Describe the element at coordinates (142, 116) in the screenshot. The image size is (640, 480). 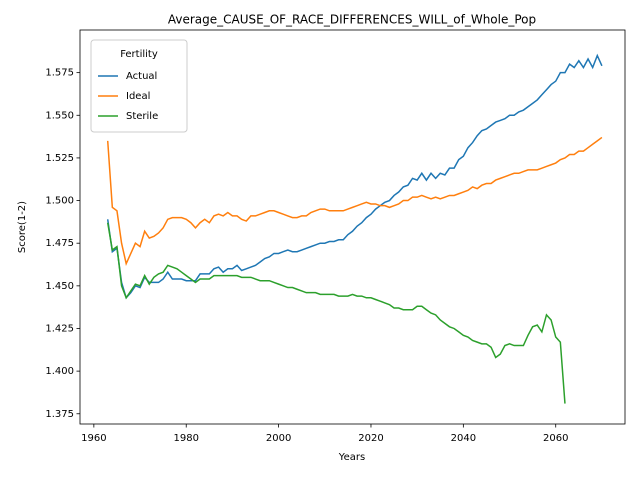
I see `legend-label: Sterile` at that location.